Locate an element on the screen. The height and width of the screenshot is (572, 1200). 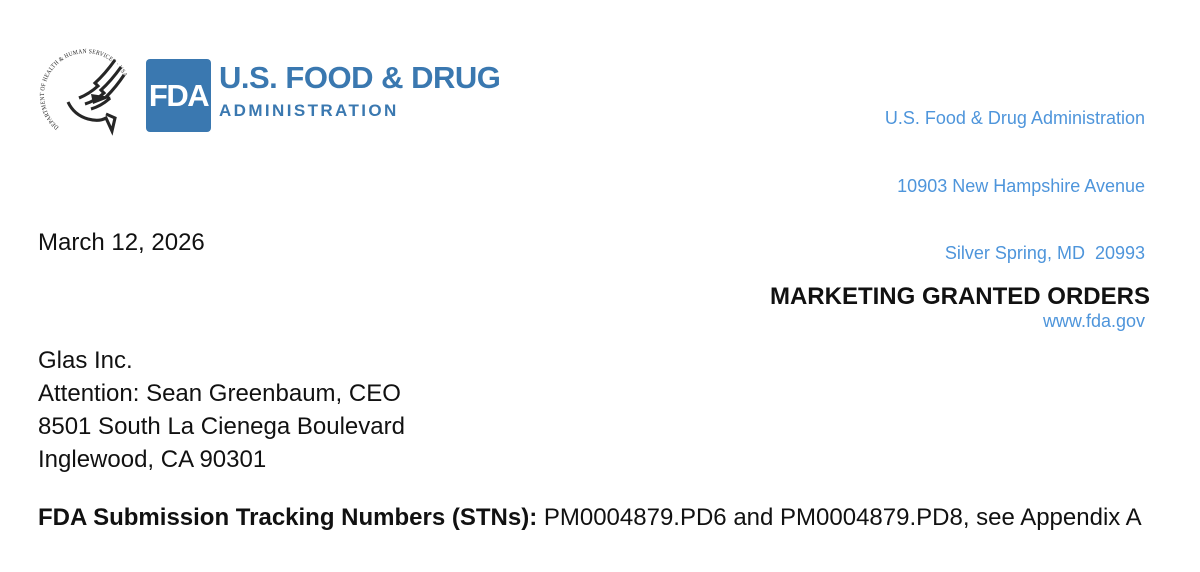
recipient-line-city: Inglewood, CA 90301 is located at coordinates (152, 459).